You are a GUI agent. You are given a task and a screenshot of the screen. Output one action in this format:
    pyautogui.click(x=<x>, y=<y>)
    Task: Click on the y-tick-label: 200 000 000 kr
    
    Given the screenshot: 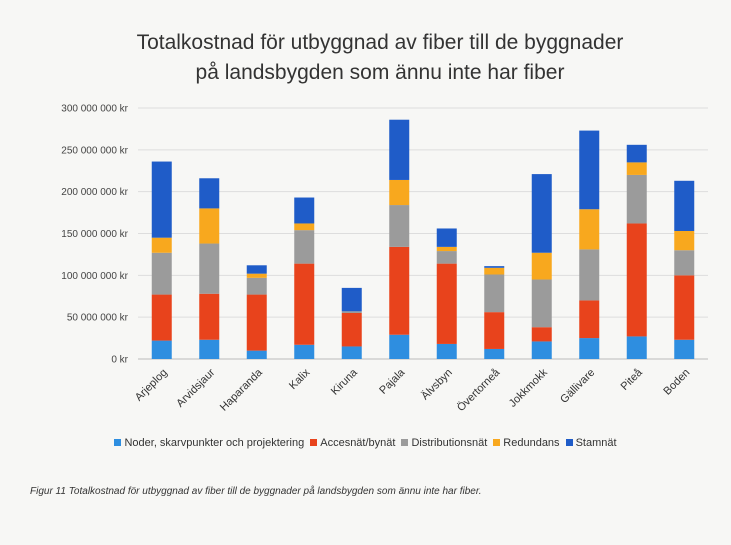 What is the action you would take?
    pyautogui.click(x=94, y=192)
    